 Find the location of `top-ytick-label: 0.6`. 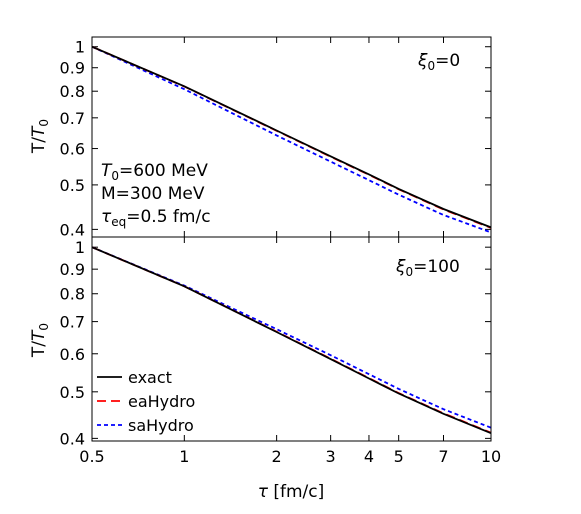

top-ytick-label: 0.6 is located at coordinates (72, 149).